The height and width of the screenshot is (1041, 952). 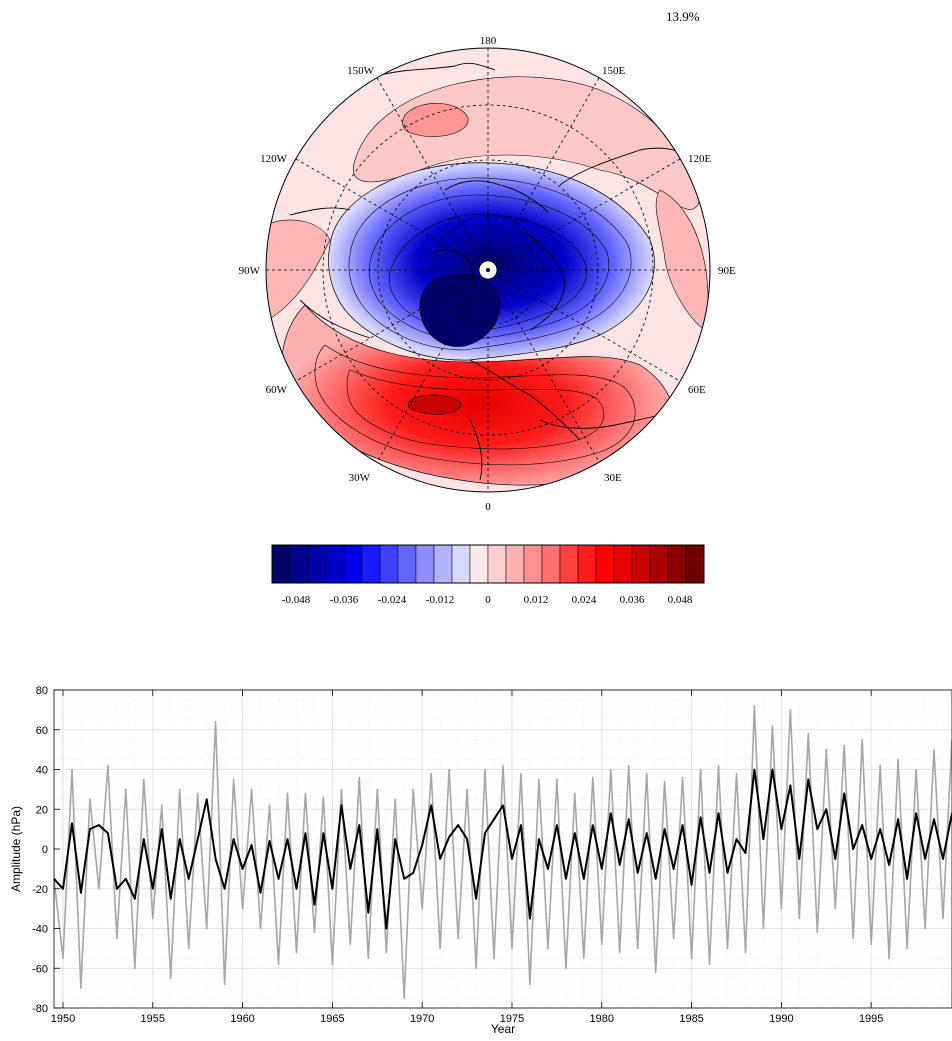 I want to click on x-tick-label: 1955, so click(x=153, y=1019).